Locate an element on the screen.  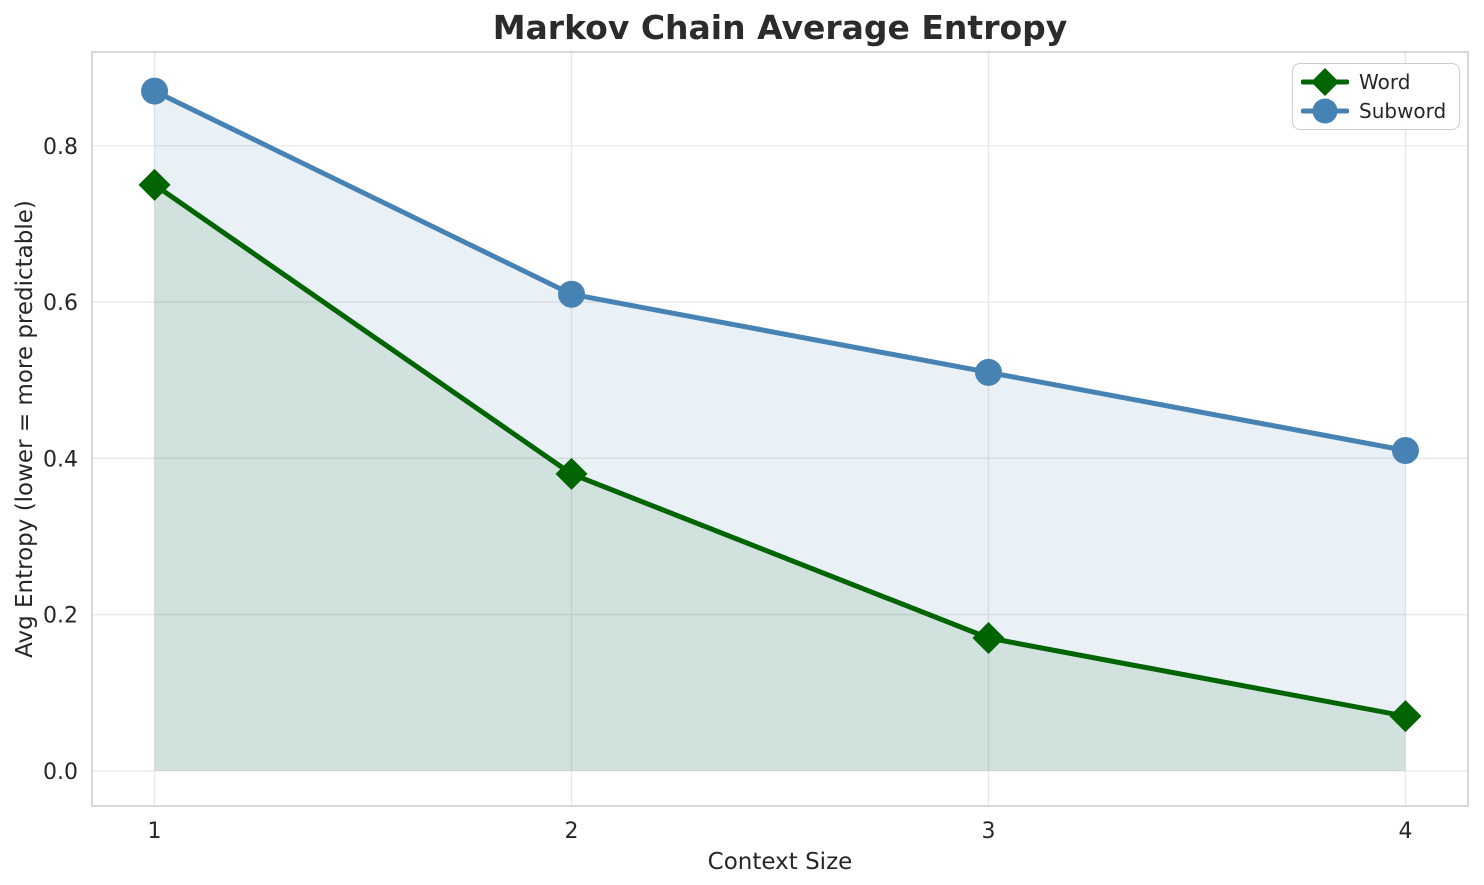
y-tick-label: 0.8 is located at coordinates (60, 147).